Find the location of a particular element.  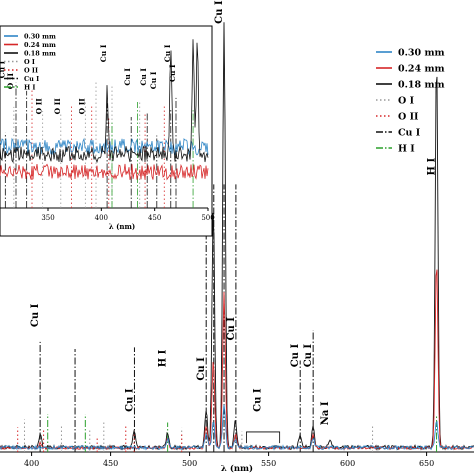

main-x-axis-label: λ (nm) is located at coordinates (237, 468).